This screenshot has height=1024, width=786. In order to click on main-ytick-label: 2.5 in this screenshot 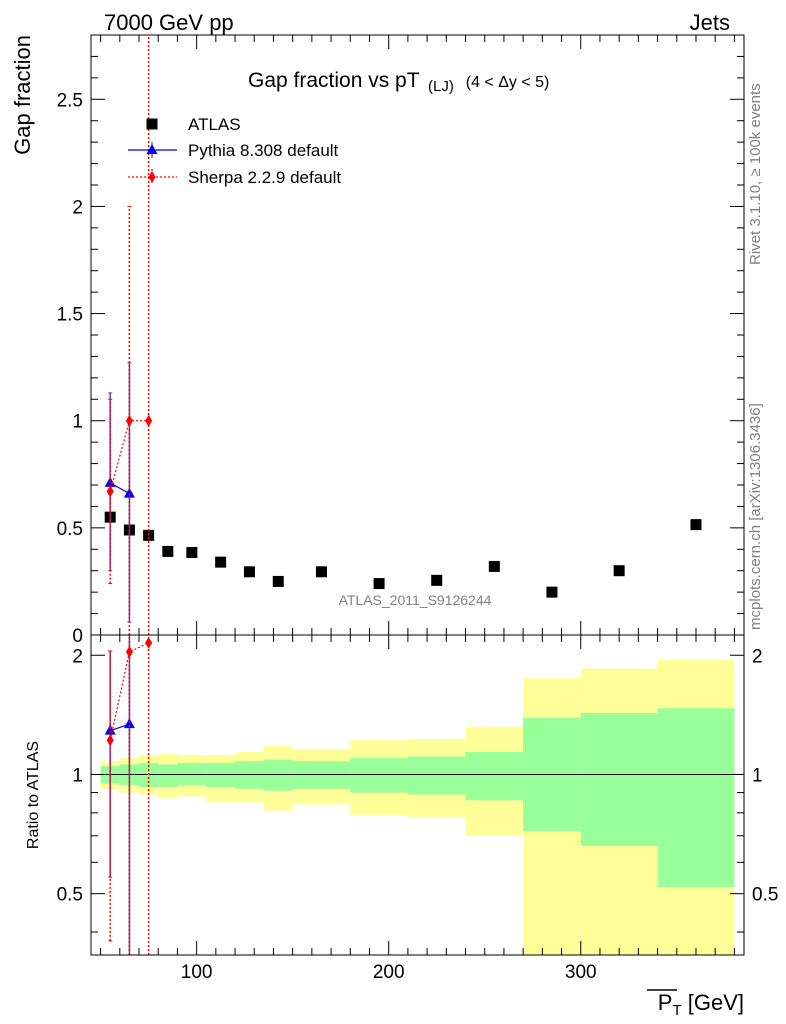, I will do `click(70, 100)`.